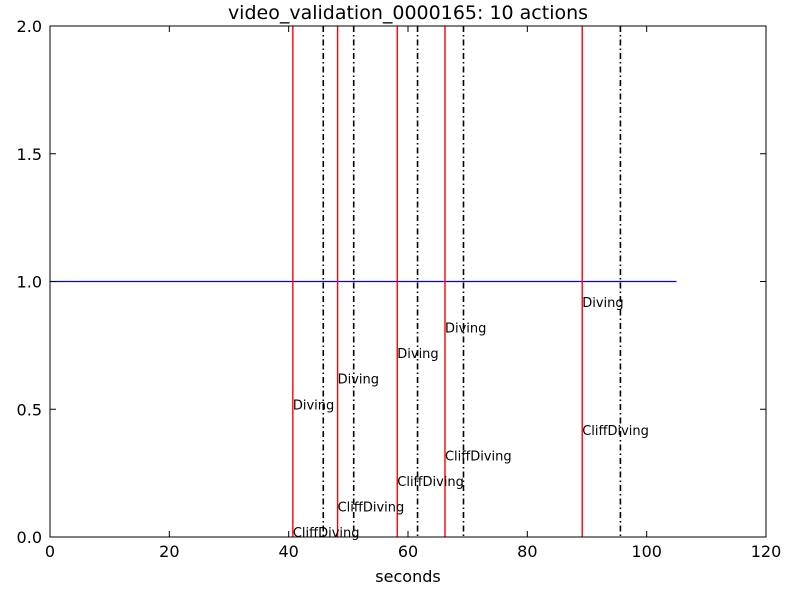 This screenshot has height=600, width=800. What do you see at coordinates (29, 537) in the screenshot?
I see `y-tick-label: 0.0` at bounding box center [29, 537].